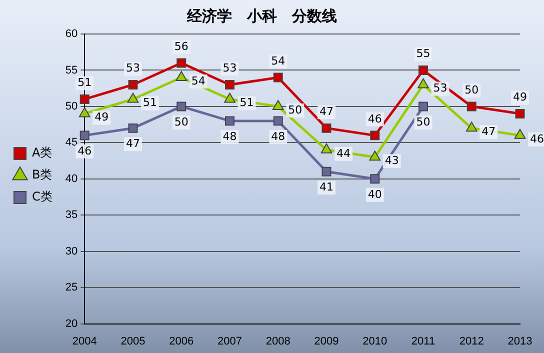 The image size is (544, 353). Describe the element at coordinates (71, 34) in the screenshot. I see `y-tick-label: 60` at that location.